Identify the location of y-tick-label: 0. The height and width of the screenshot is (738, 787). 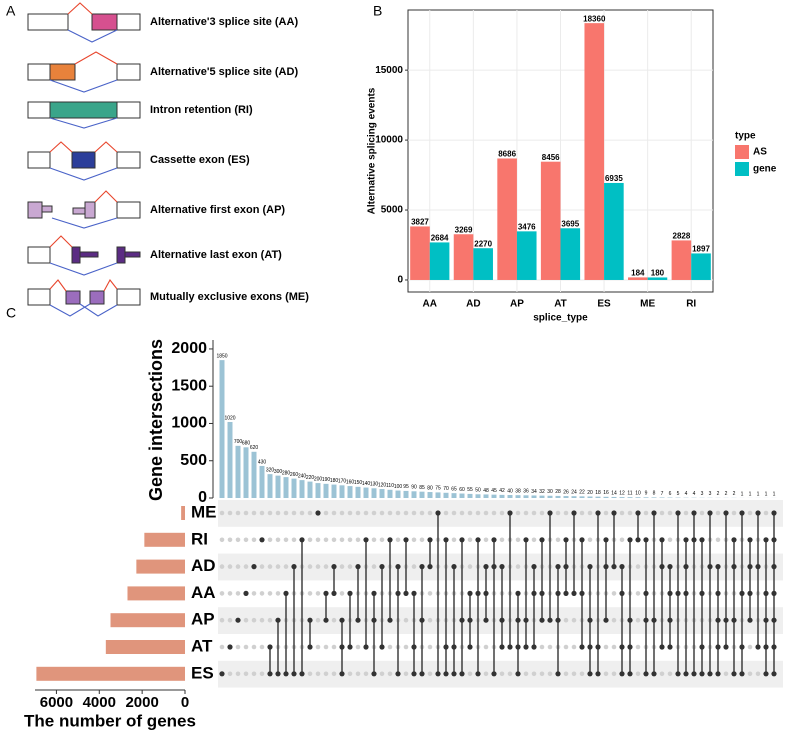
(202, 497).